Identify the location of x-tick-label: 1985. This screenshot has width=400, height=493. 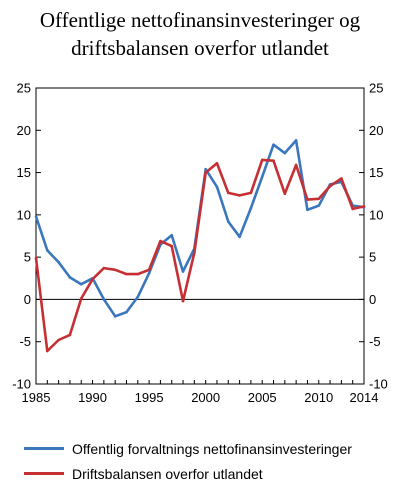
(36, 397).